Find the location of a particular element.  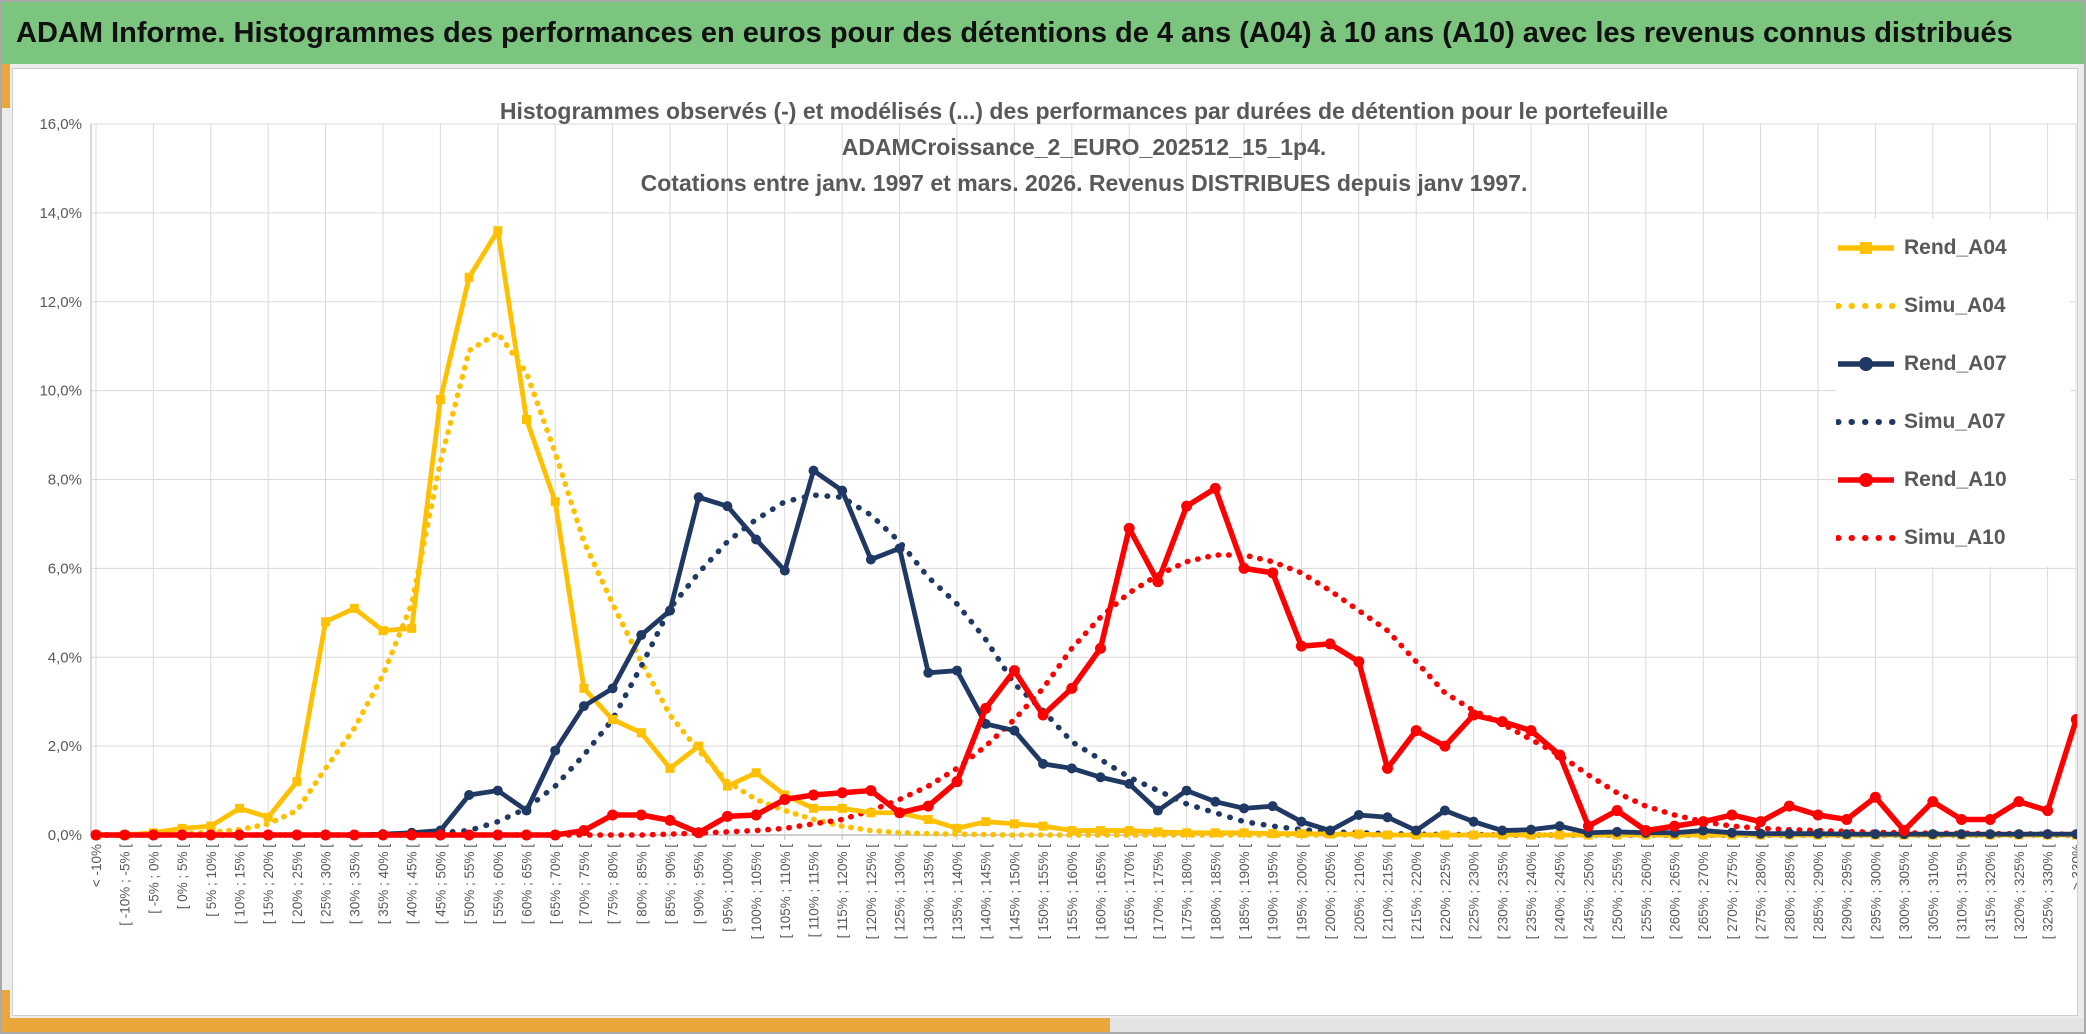

x-tick-label: [ 140% ; 145% [ is located at coordinates (986, 892).